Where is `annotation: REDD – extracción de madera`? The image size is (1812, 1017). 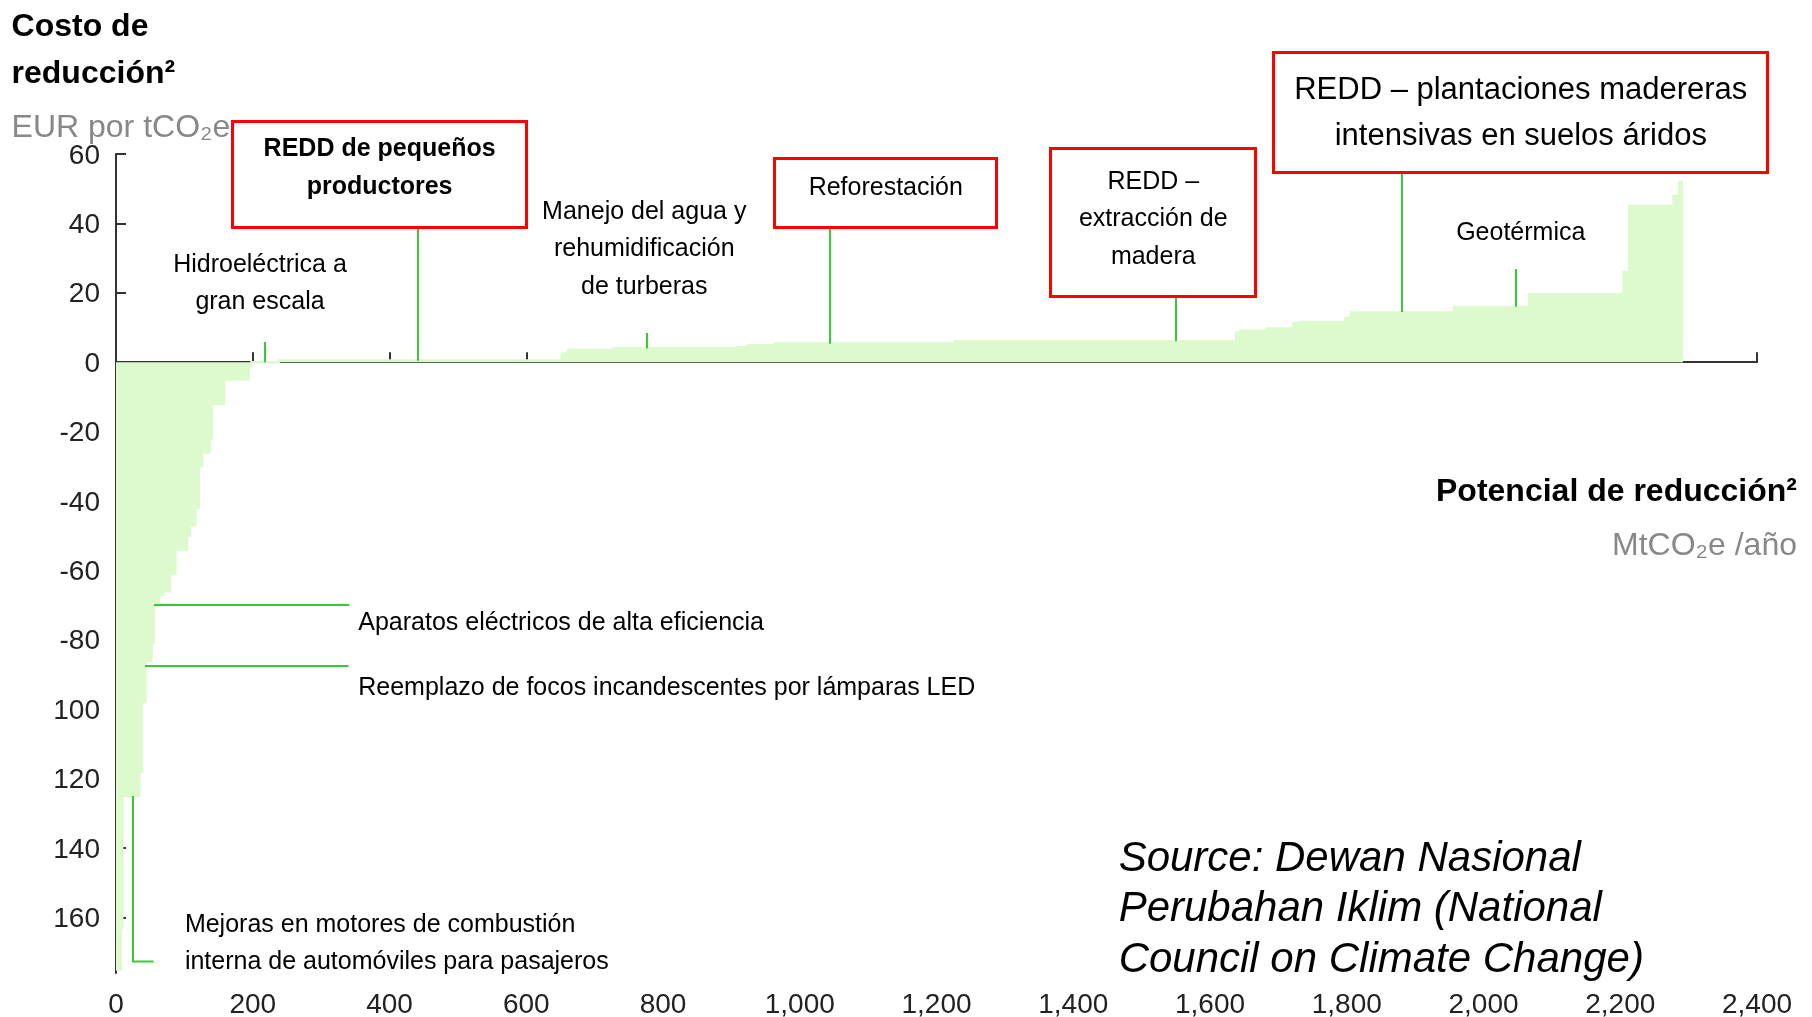 annotation: REDD – extracción de madera is located at coordinates (1153, 222).